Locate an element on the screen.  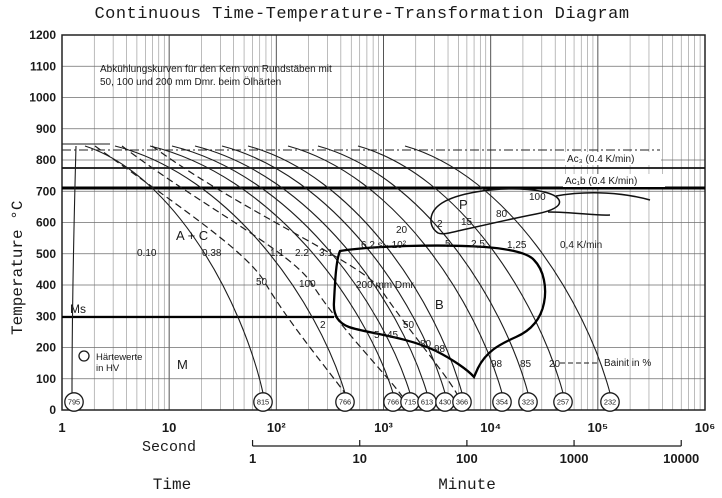
note-line-2: 50, 100 und 200 mm Dmr. beim Ölhärten is located at coordinates (190, 82).